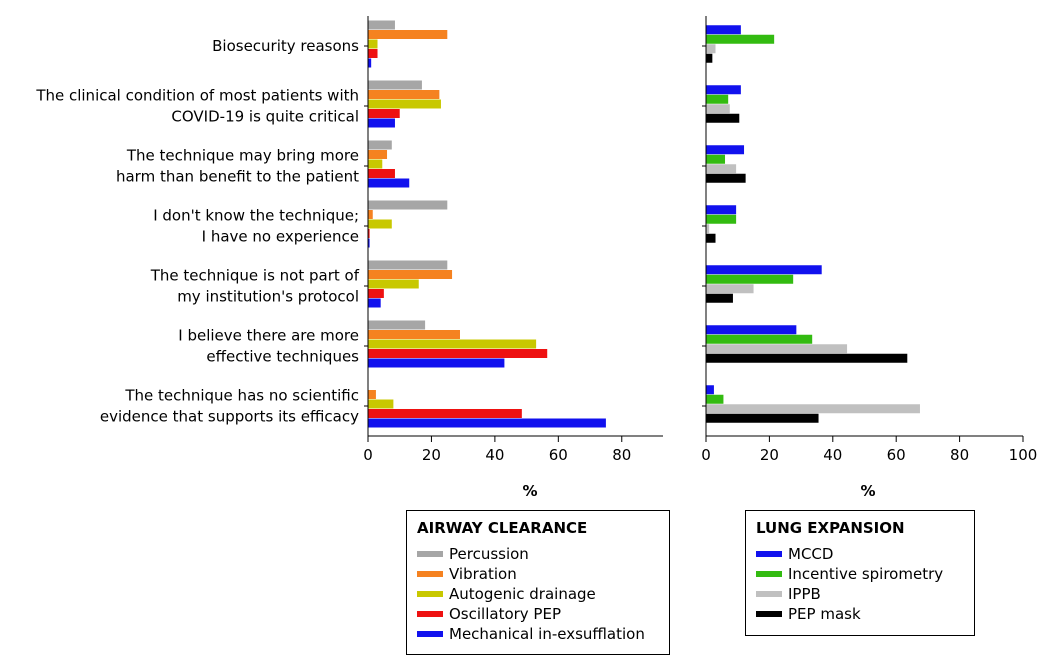  I want to click on legend-title: LUNG EXPANSION, so click(830, 528).